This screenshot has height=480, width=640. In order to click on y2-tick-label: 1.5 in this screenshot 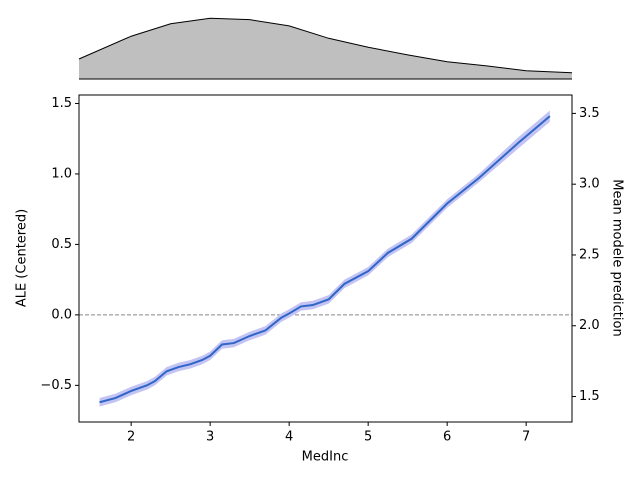, I will do `click(589, 396)`.